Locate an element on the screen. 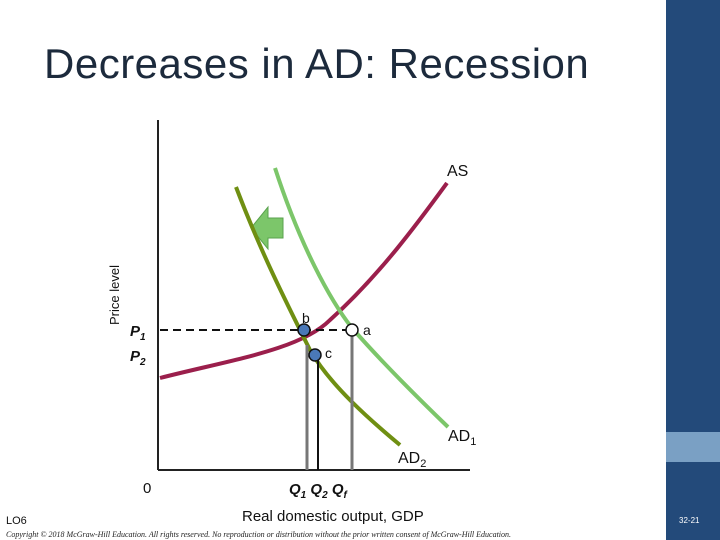 This screenshot has height=540, width=720. x-axis-label: Real domestic output, GDP is located at coordinates (333, 516).